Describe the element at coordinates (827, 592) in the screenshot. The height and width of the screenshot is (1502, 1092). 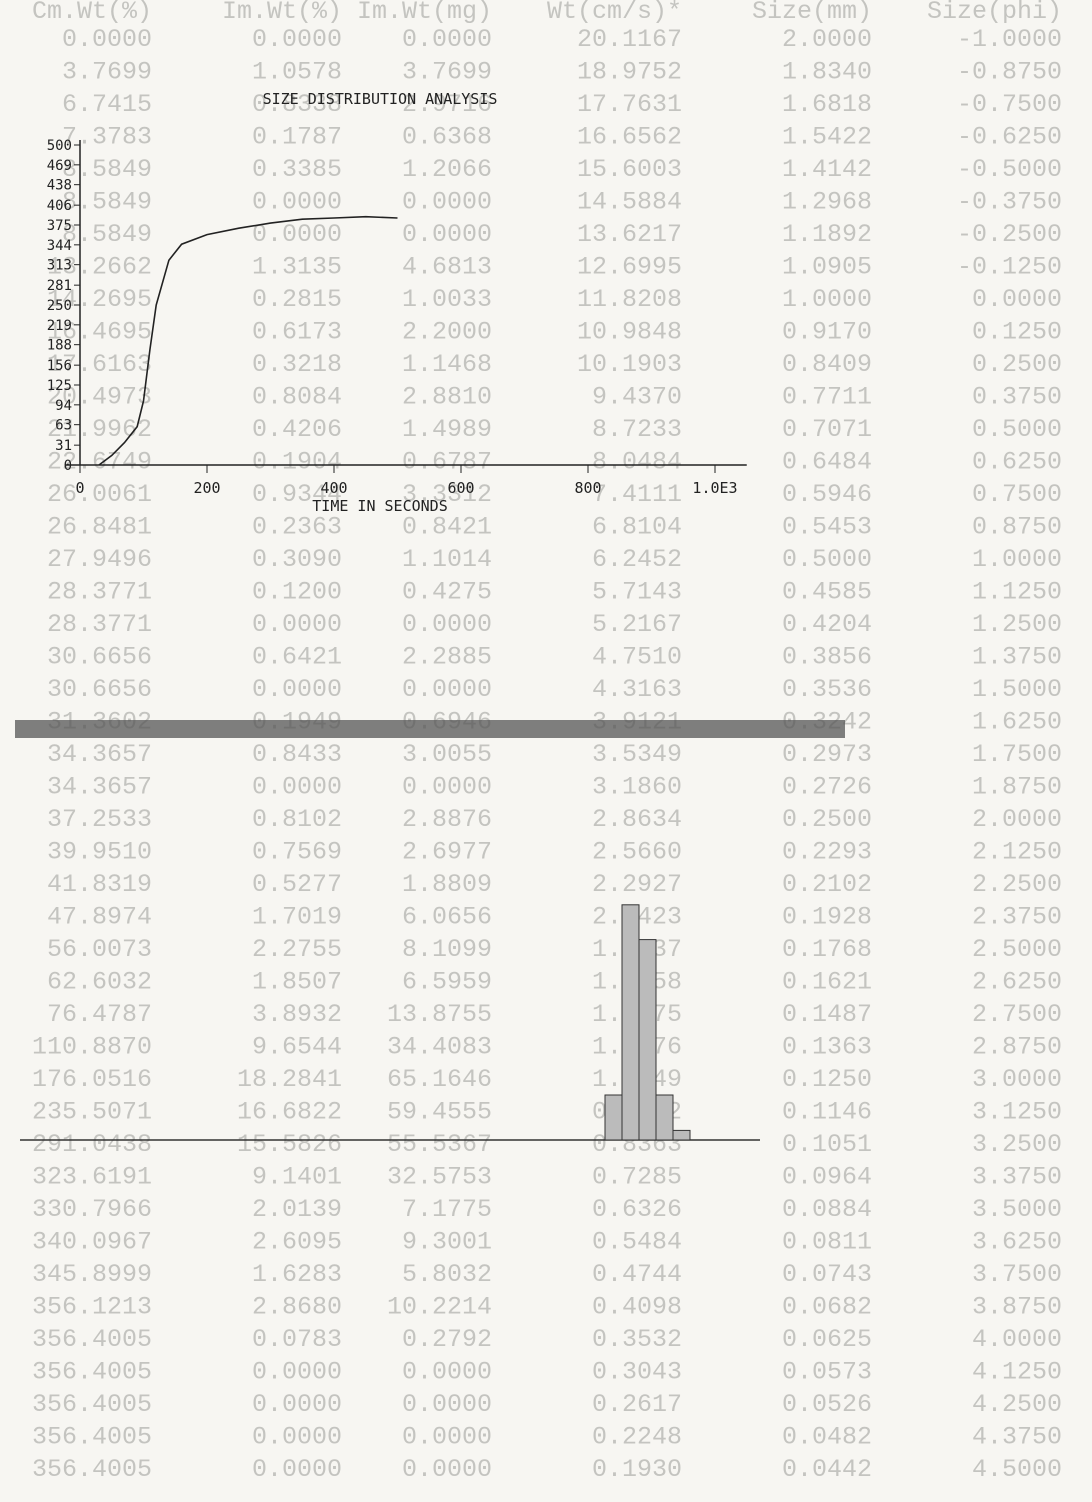
I see `table-cell: 0.4585` at that location.